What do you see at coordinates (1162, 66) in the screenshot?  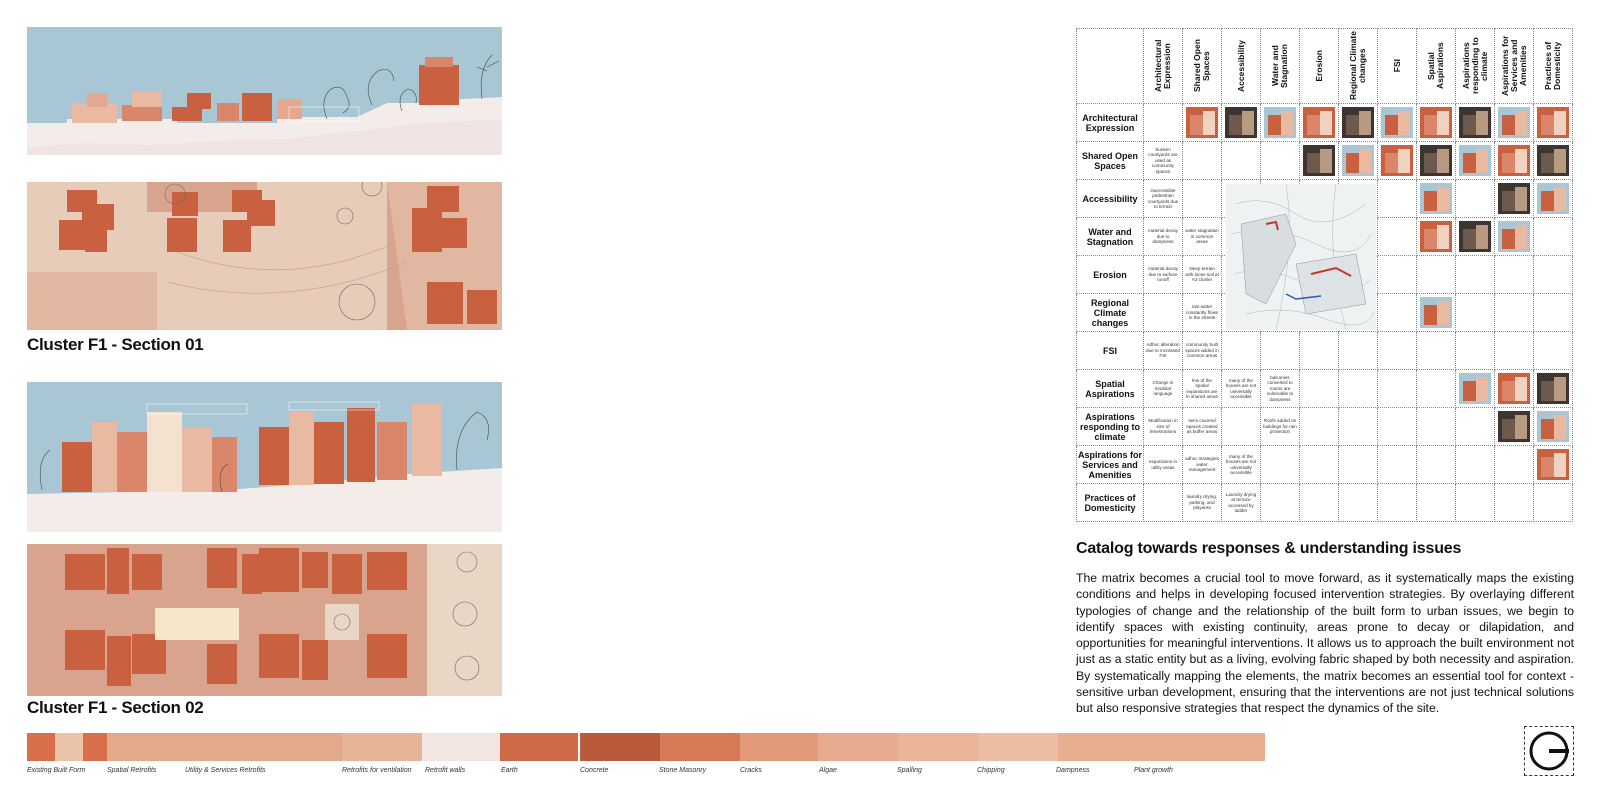 I see `matrix-column-label: Architectural Expression` at bounding box center [1162, 66].